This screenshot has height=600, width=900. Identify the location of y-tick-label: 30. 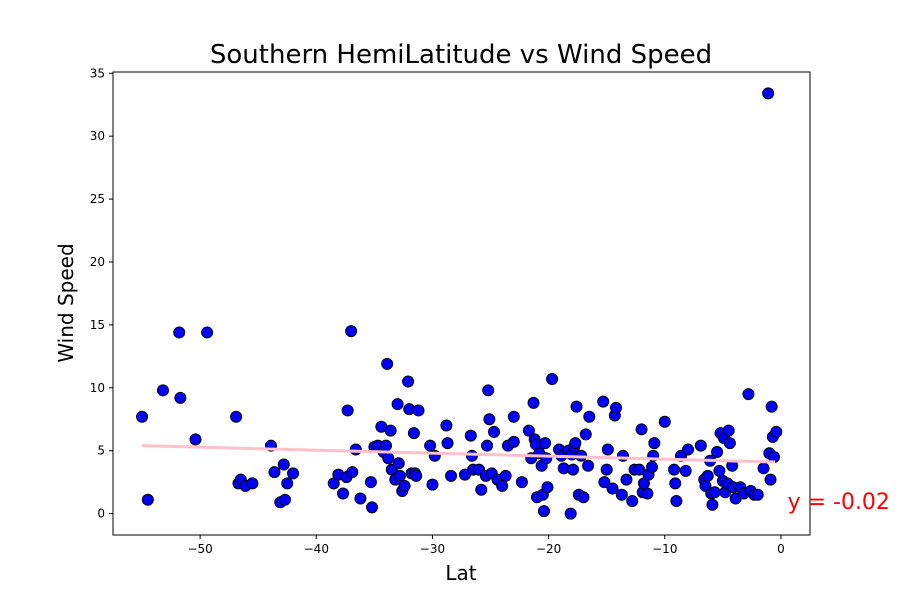
(97, 136).